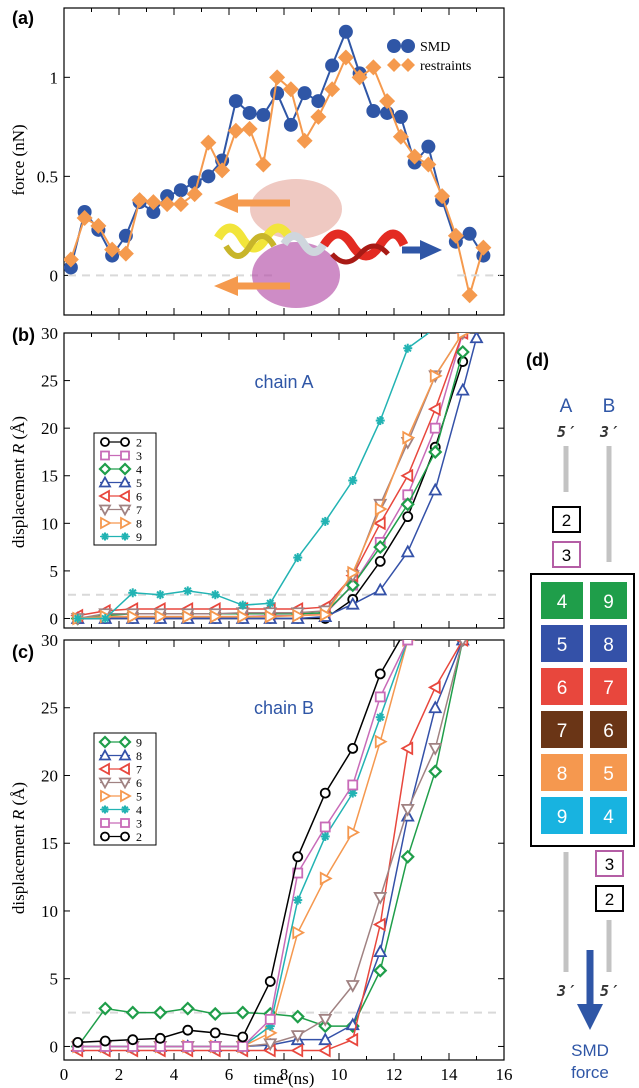 Image resolution: width=639 pixels, height=1088 pixels. I want to click on legend-label: 6, so click(139, 783).